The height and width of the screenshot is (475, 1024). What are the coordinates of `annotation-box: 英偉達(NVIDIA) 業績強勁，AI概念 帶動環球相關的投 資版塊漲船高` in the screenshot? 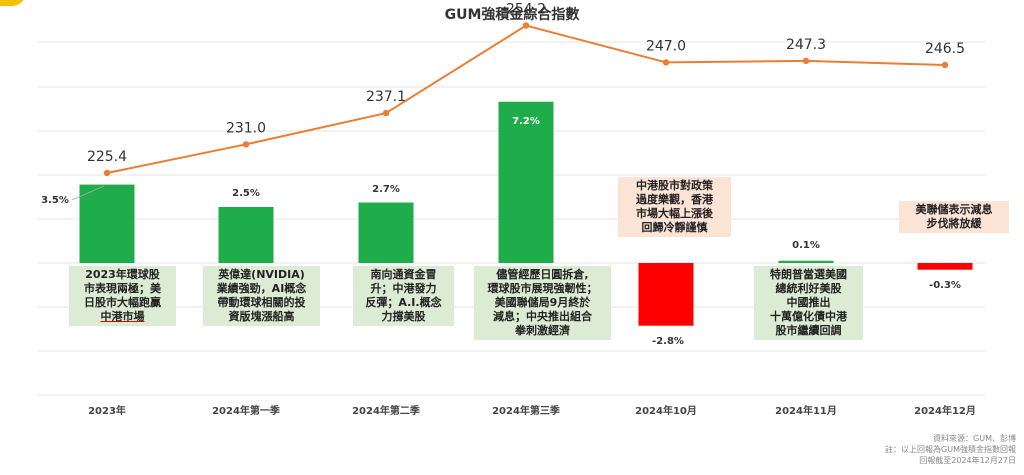 It's located at (261, 296).